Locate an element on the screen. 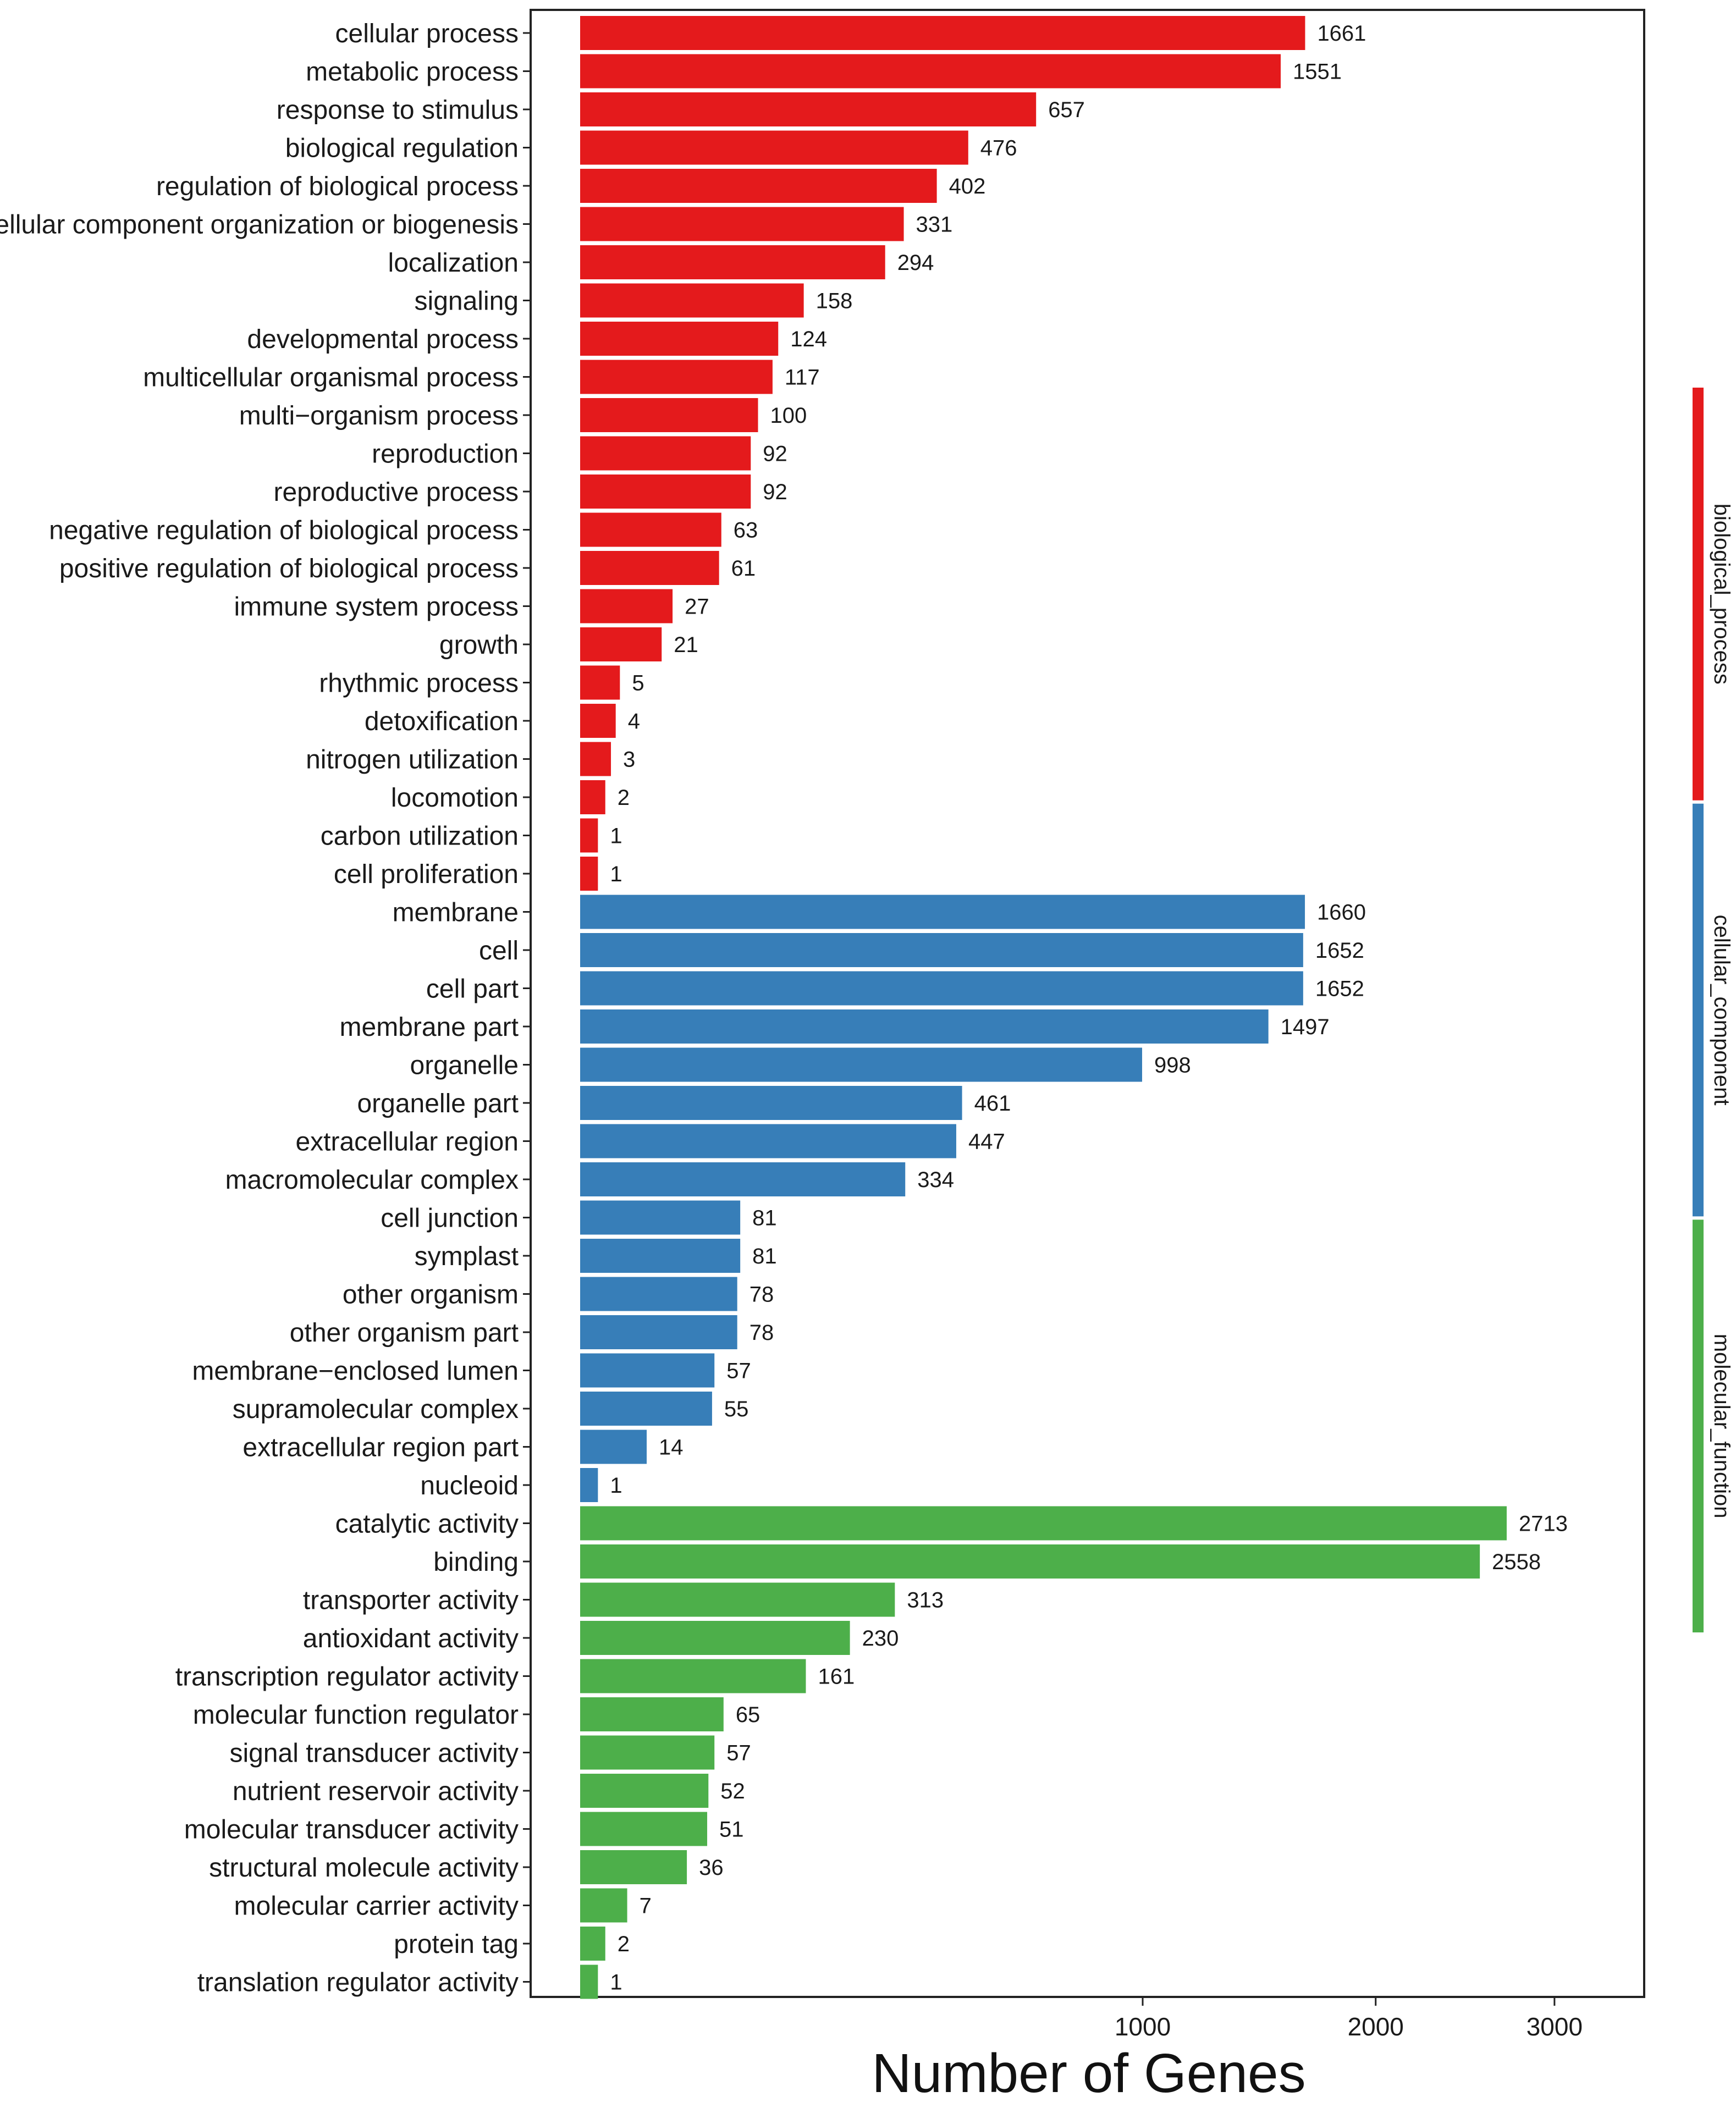 The width and height of the screenshot is (1736, 2108). category-label: detoxification is located at coordinates (442, 721).